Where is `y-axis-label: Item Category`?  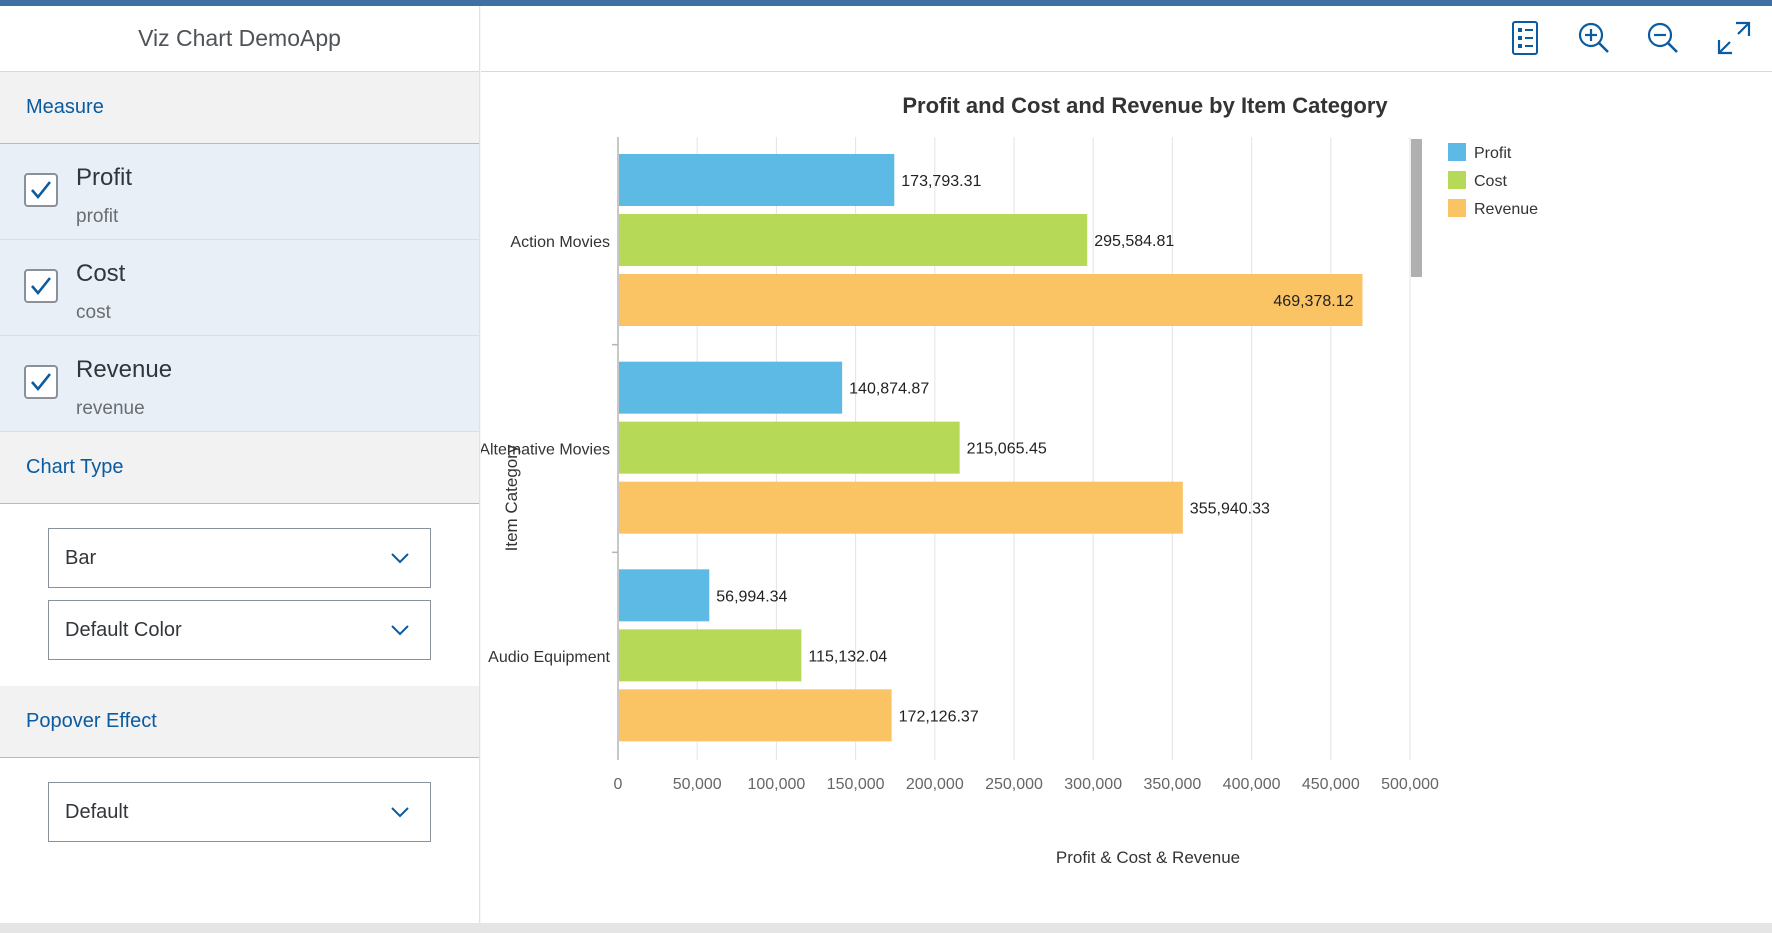 y-axis-label: Item Category is located at coordinates (511, 497).